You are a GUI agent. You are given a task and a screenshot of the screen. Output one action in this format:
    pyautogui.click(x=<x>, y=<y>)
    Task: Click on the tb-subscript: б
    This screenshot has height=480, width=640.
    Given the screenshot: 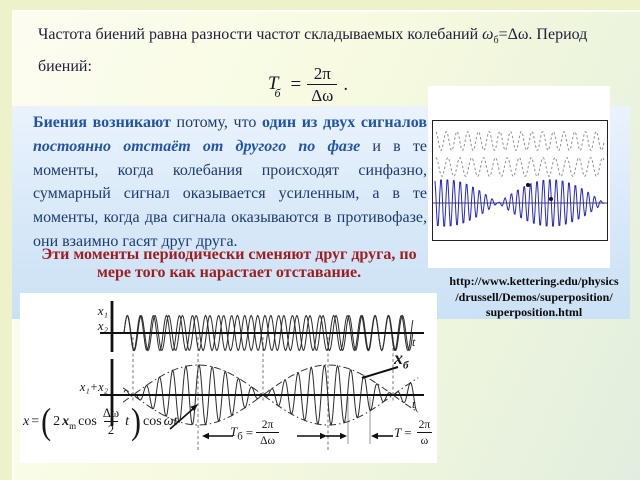 What is the action you would take?
    pyautogui.click(x=240, y=436)
    